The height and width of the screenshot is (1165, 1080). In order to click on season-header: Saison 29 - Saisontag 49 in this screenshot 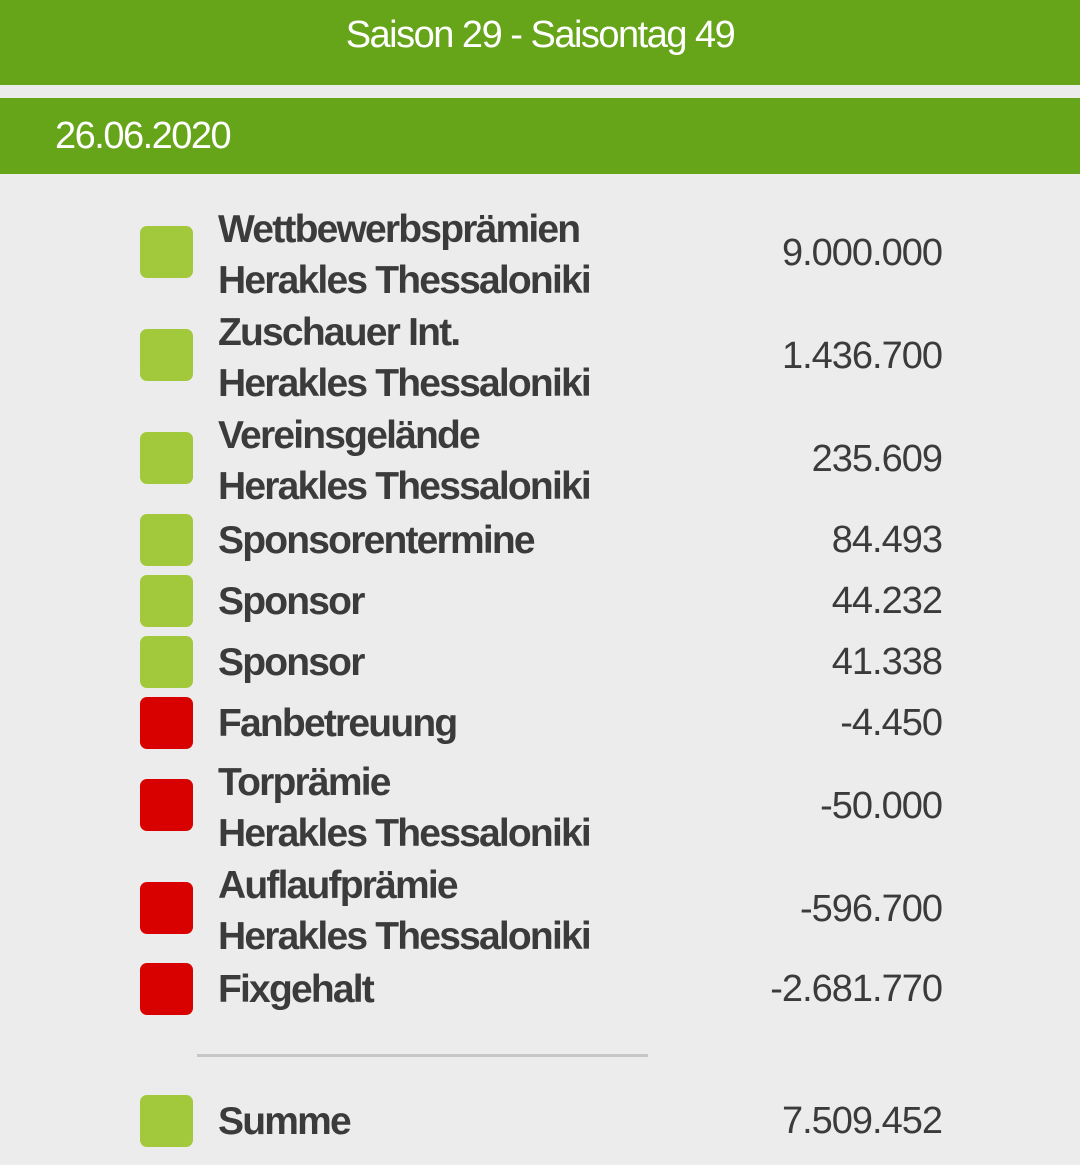, I will do `click(540, 42)`.